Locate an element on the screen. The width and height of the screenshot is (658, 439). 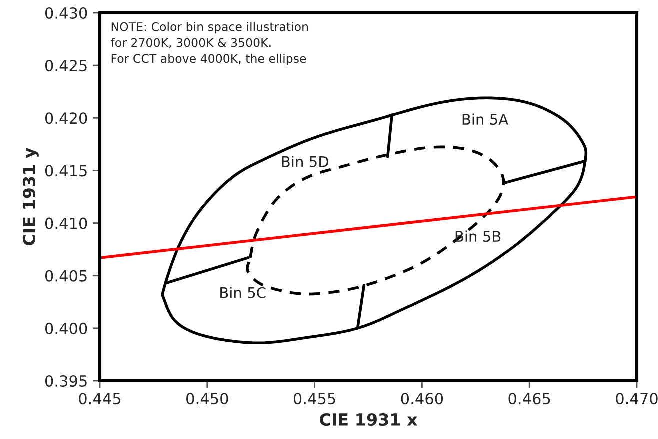
y-tick-label: 0.425 is located at coordinates (66, 66).